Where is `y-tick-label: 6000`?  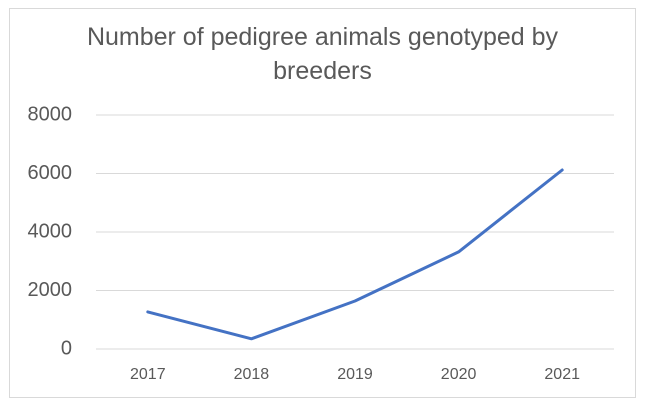
y-tick-label: 6000 is located at coordinates (50, 173).